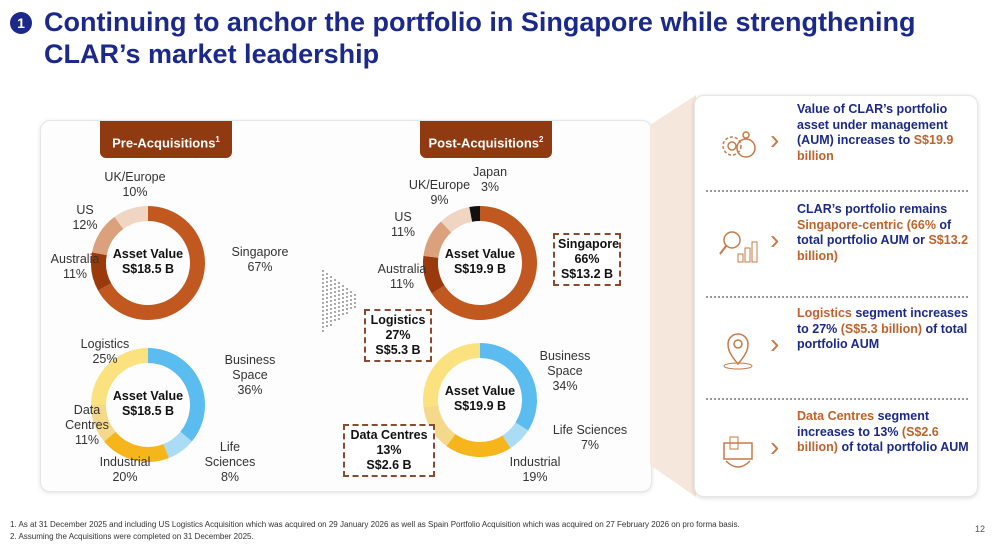  Describe the element at coordinates (131, 218) in the screenshot. I see `donut-slice-uk-europe` at that location.